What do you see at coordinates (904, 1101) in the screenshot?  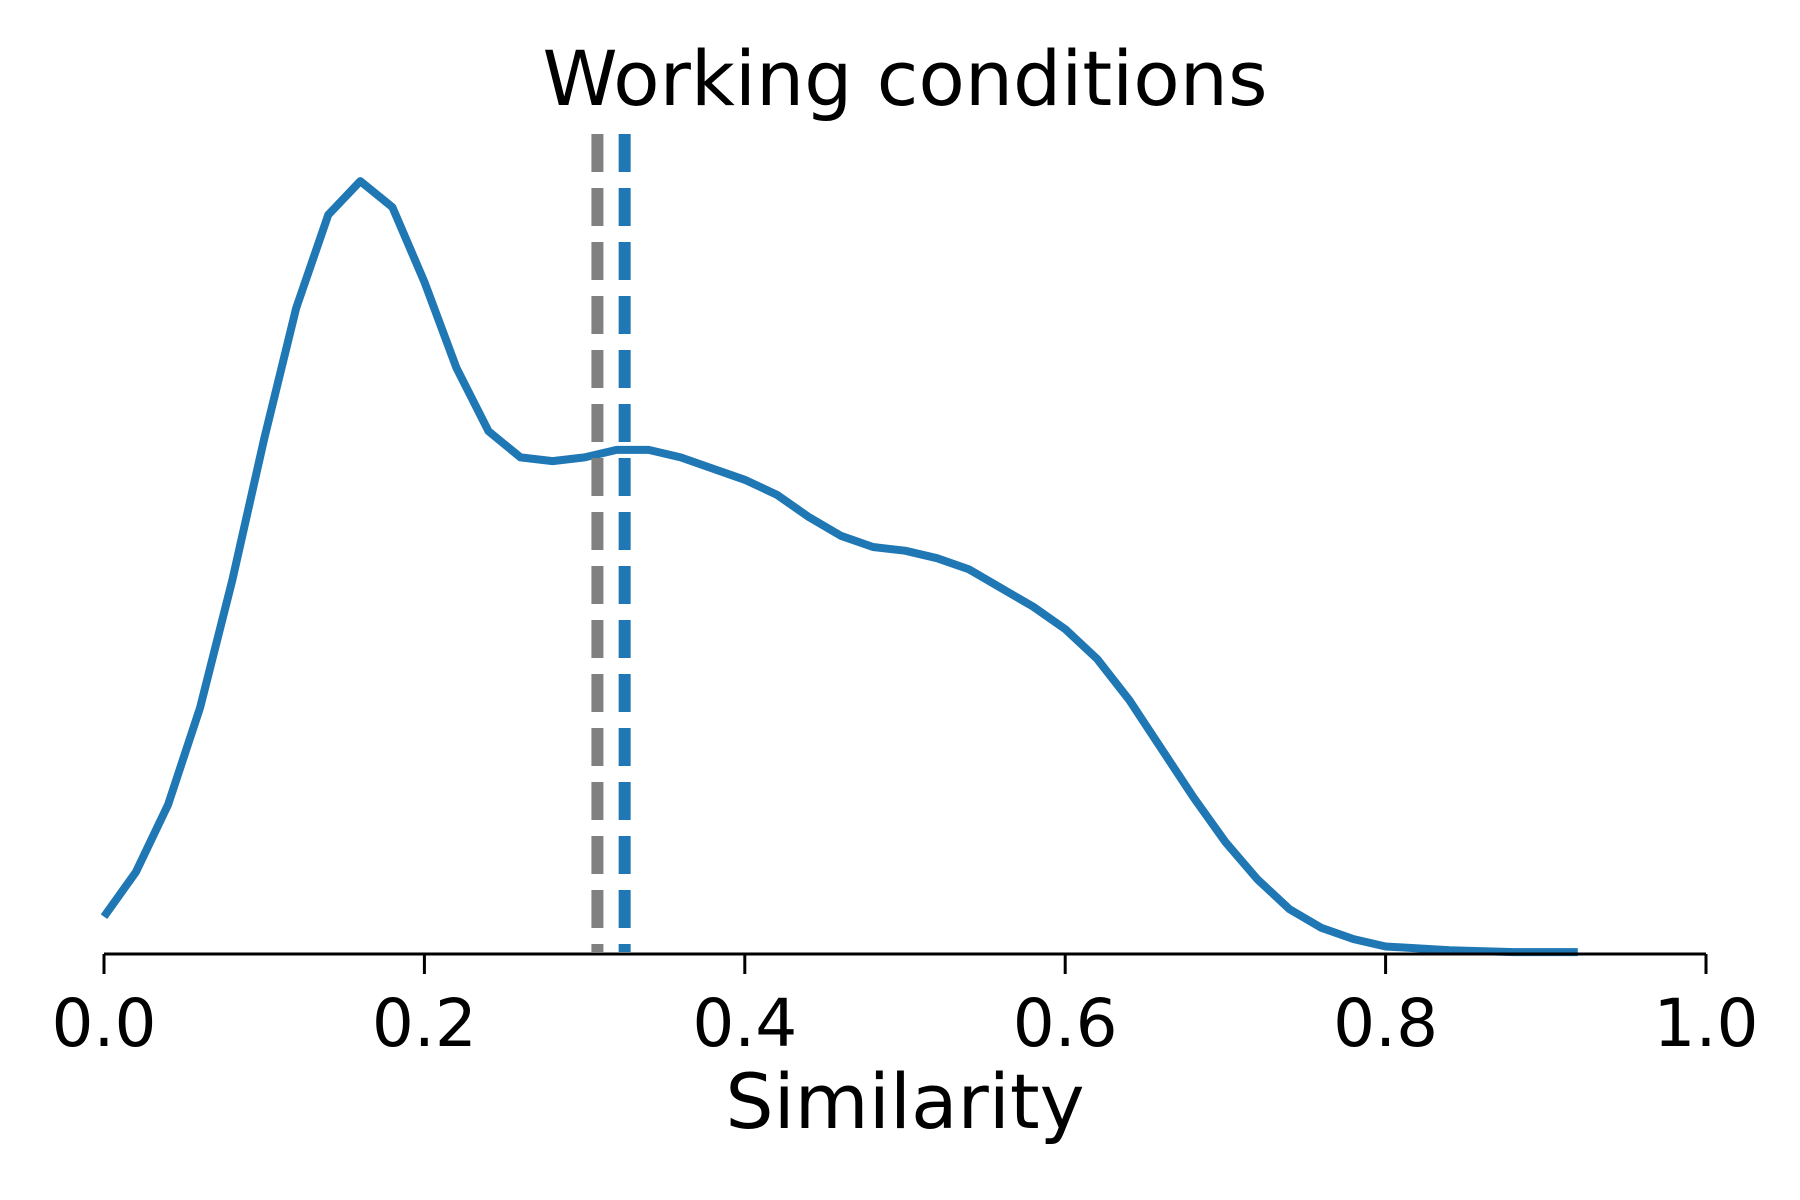 I see `x-axis-label: Similarity` at bounding box center [904, 1101].